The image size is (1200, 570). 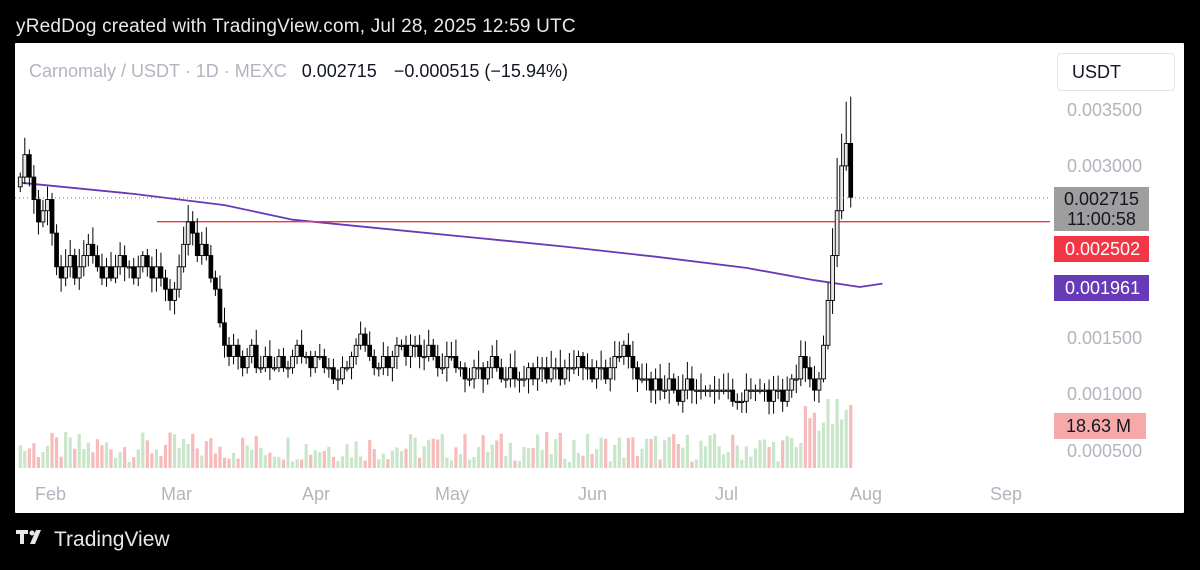 What do you see at coordinates (1101, 249) in the screenshot?
I see `resistance-price-badge: 0.002502` at bounding box center [1101, 249].